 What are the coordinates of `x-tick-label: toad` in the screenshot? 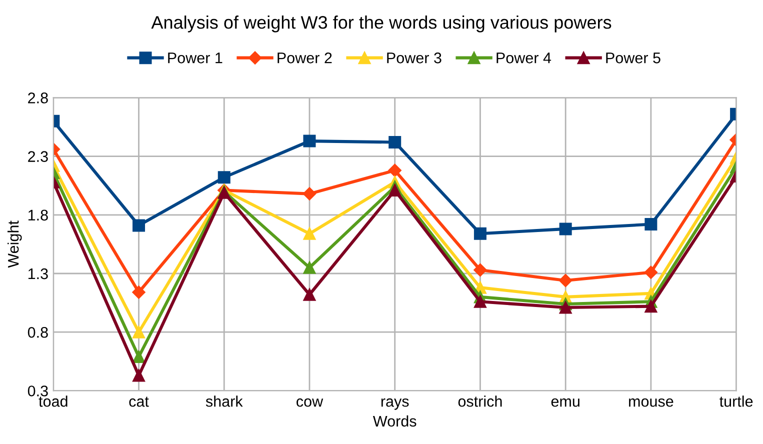 It's located at (53, 401).